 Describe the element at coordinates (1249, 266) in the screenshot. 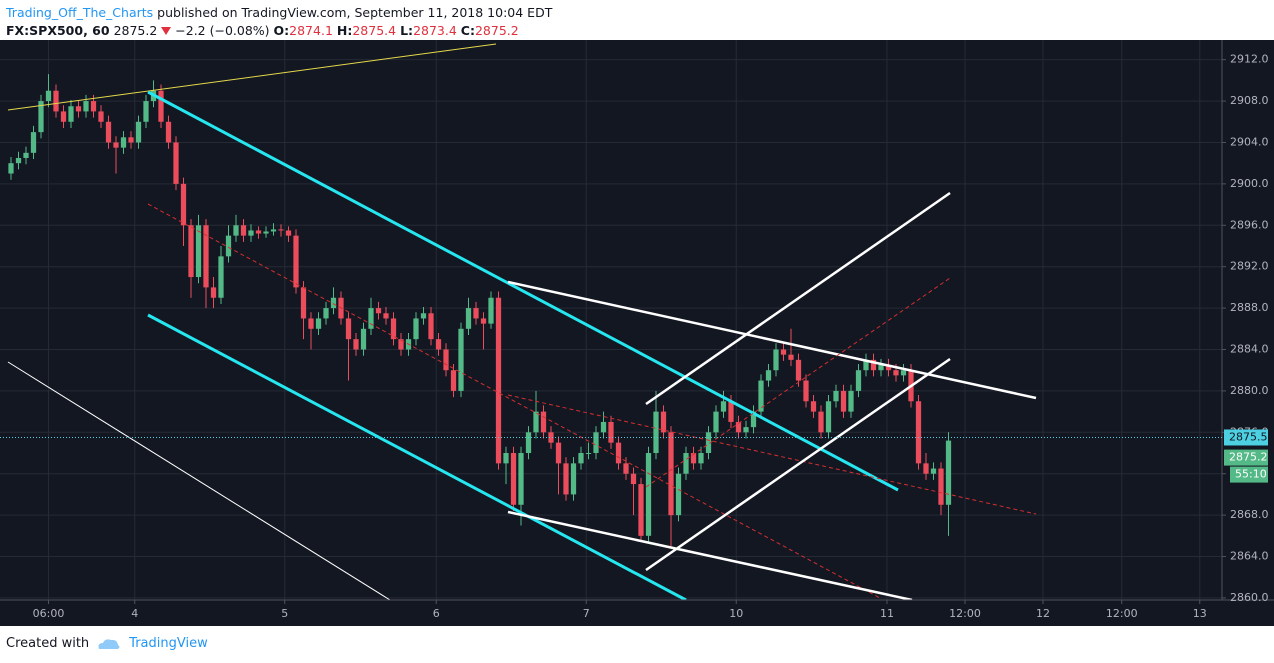

I see `y-tick-label: 2892.0` at that location.